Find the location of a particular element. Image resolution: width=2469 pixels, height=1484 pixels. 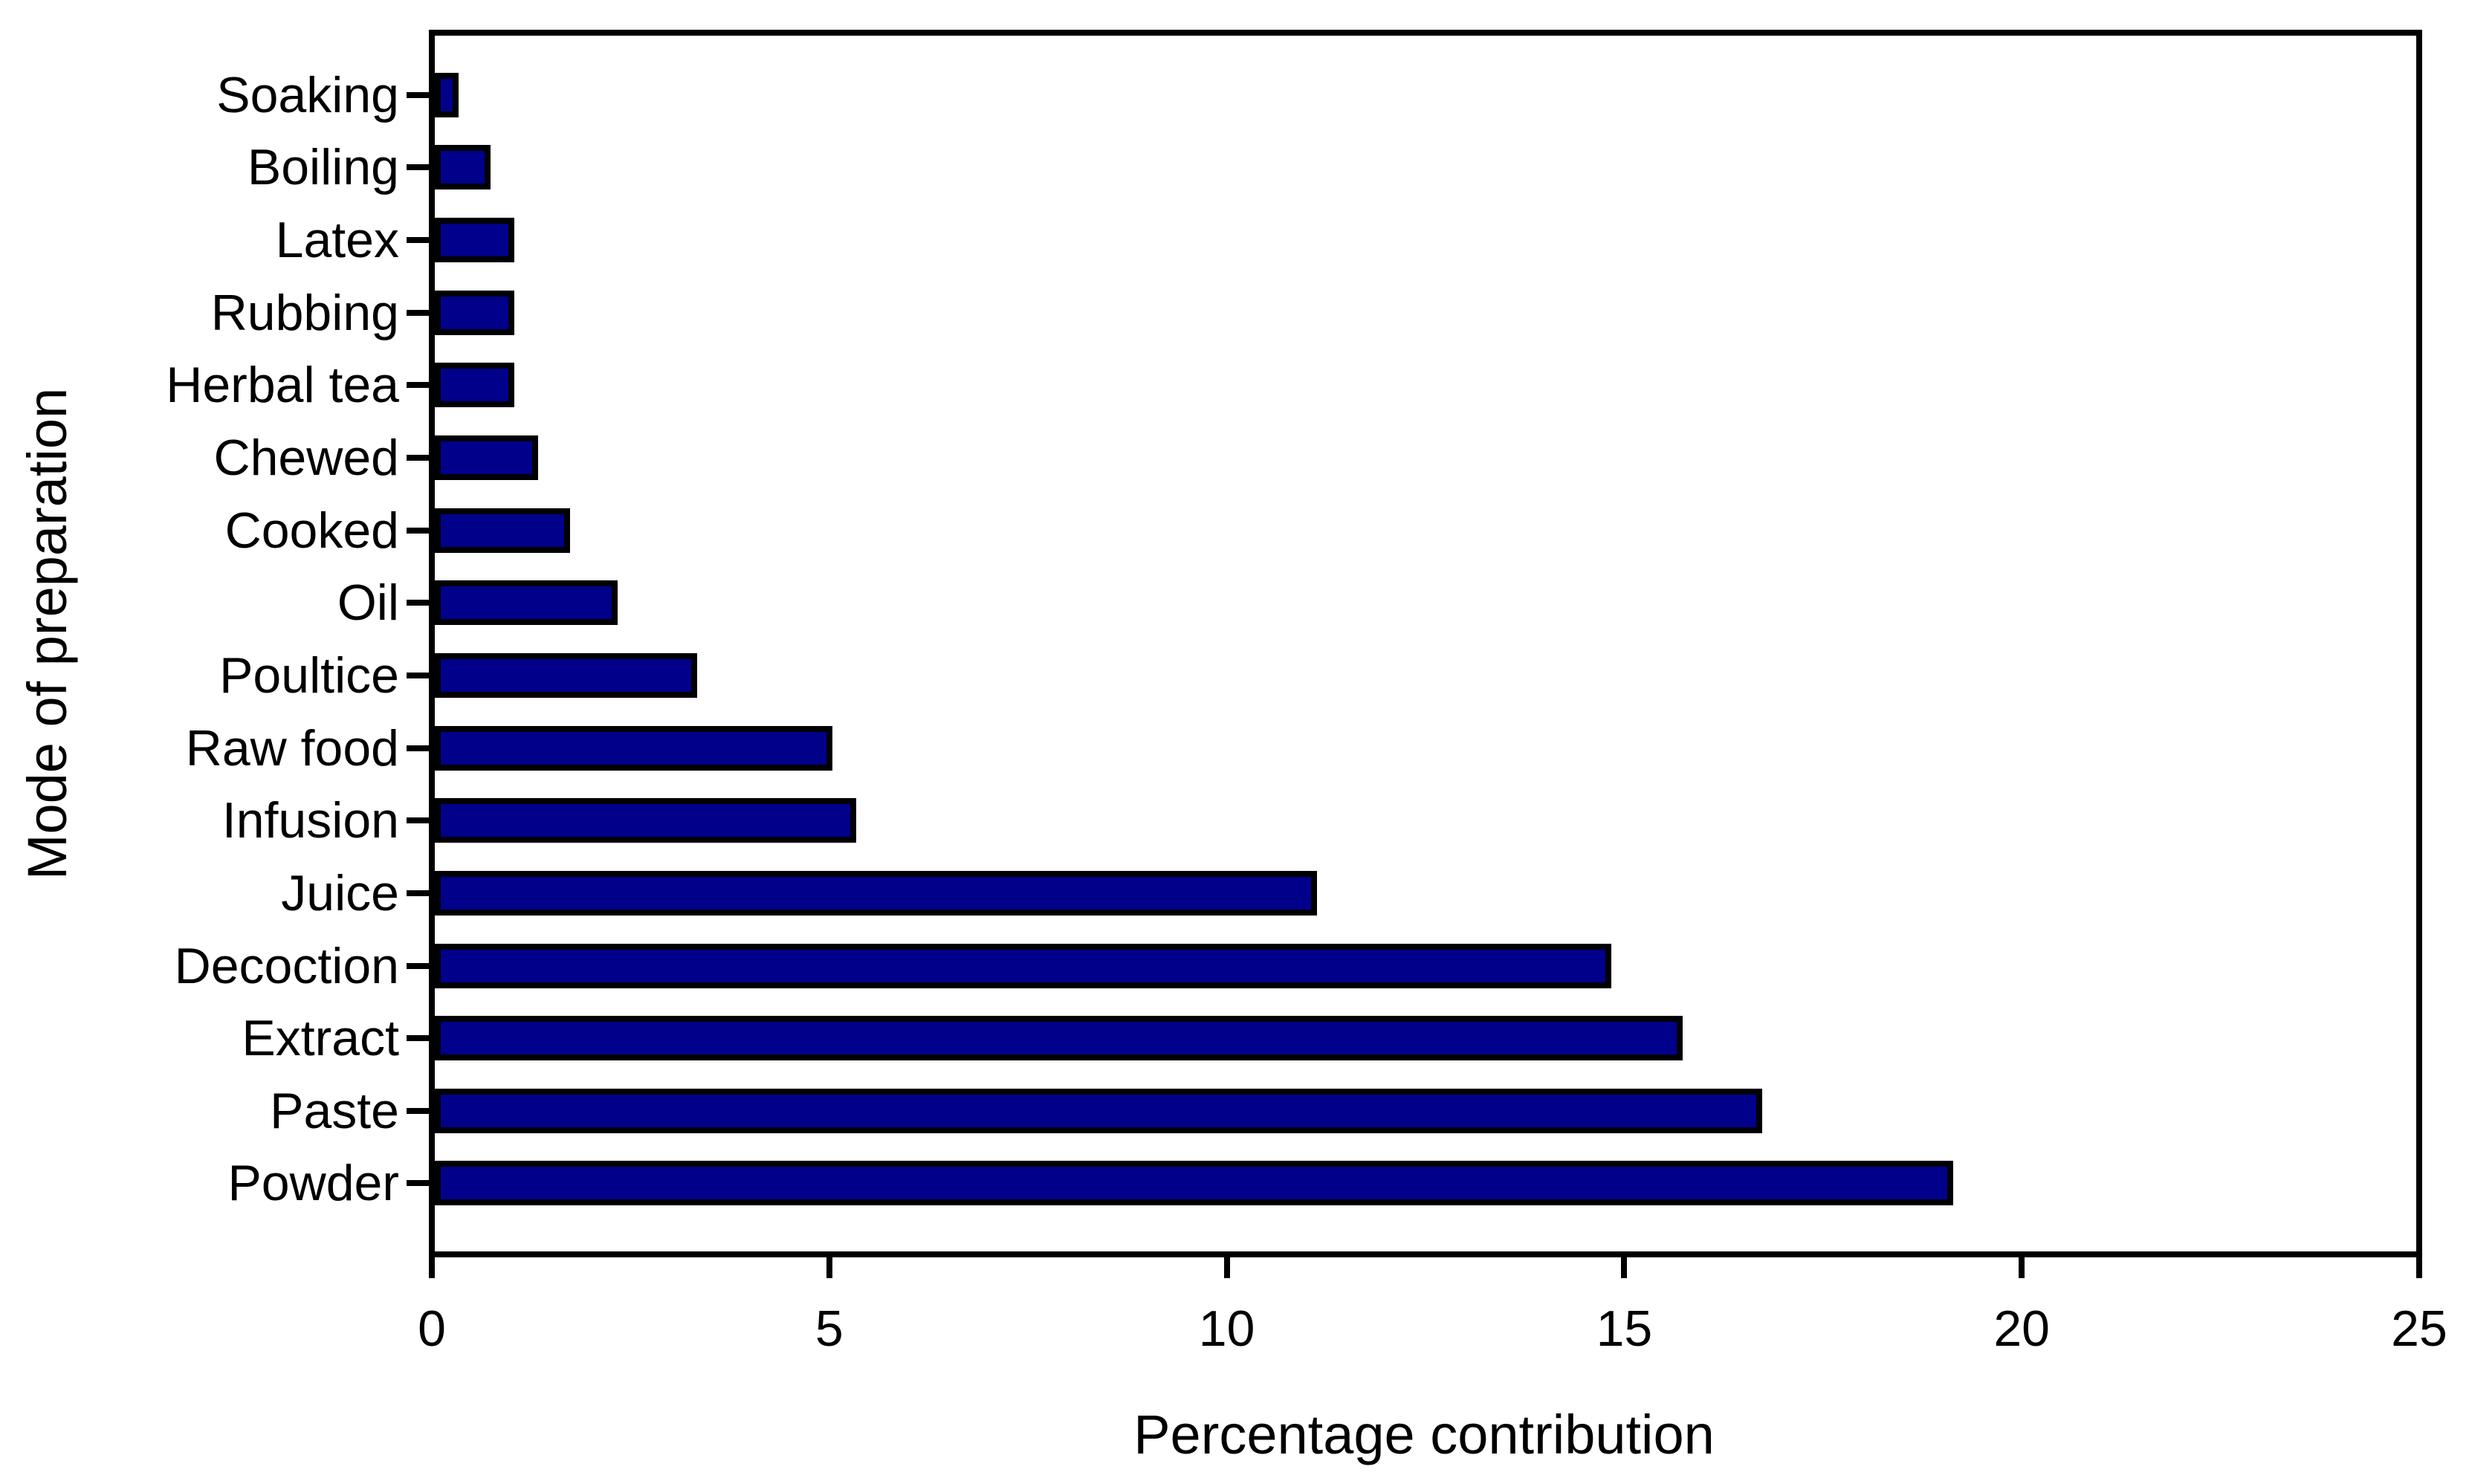

x-tick-label-5: 5 is located at coordinates (829, 1328).